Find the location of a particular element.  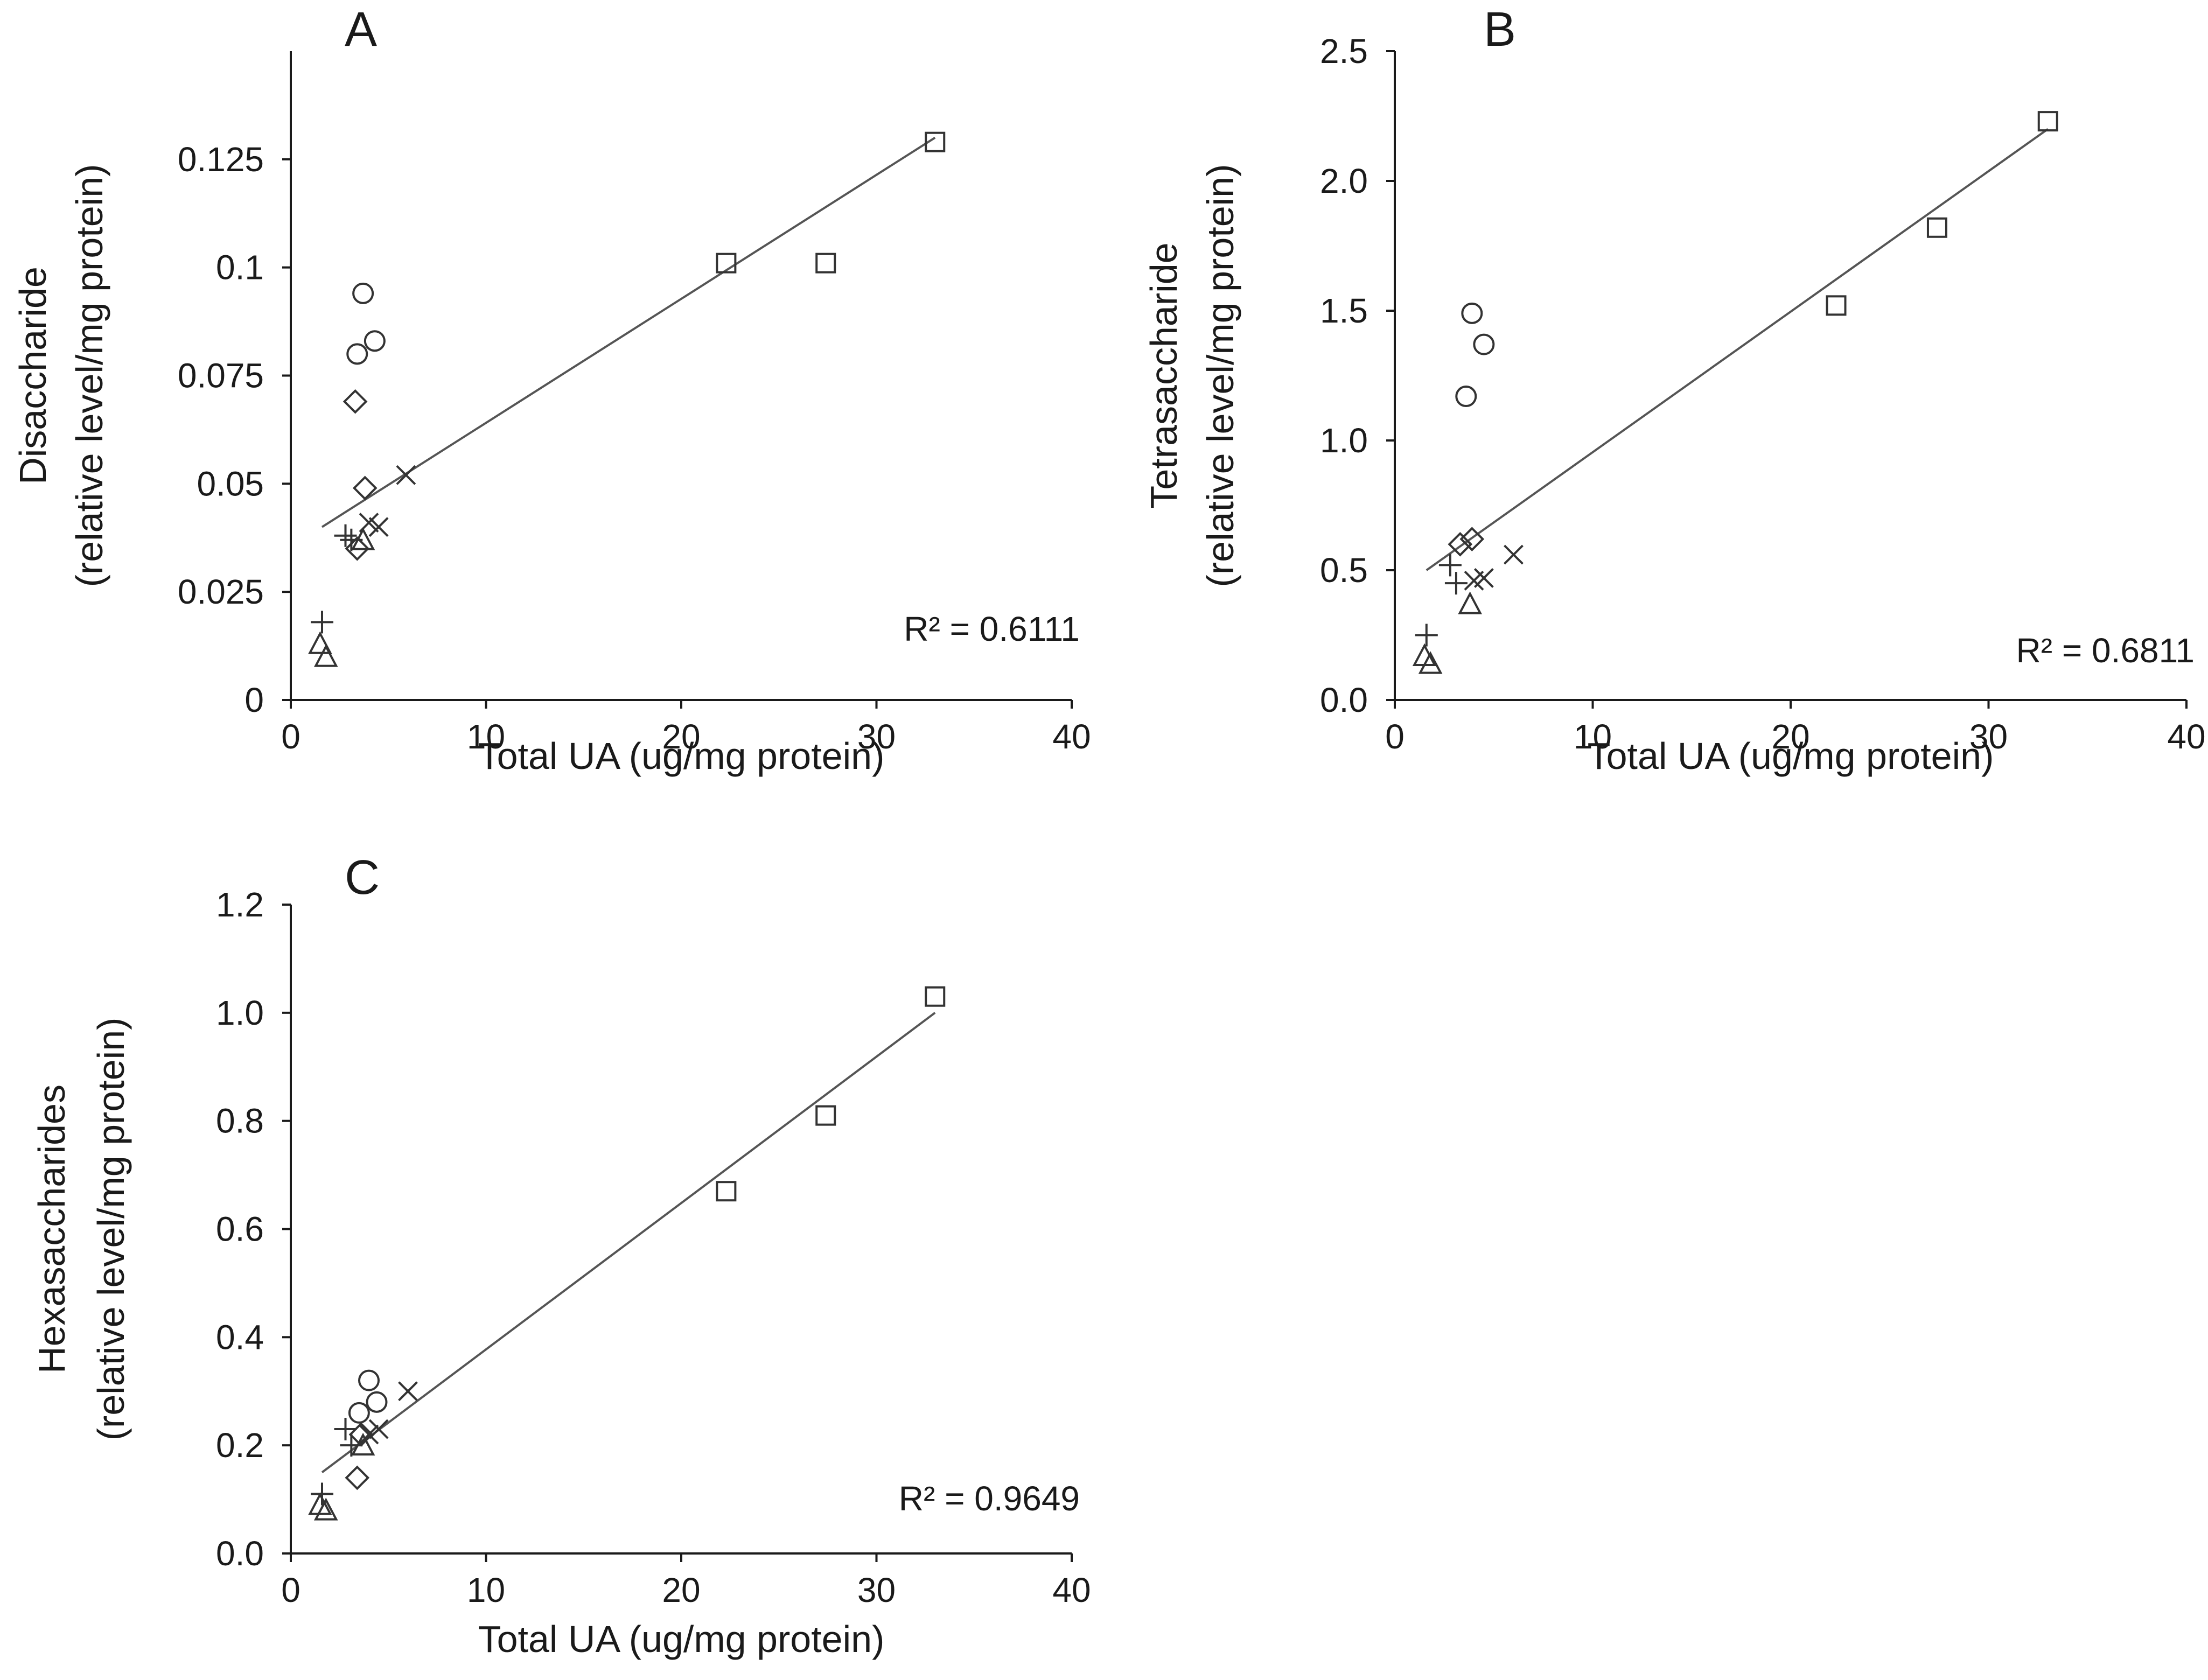

y-tick-label: 1.5 is located at coordinates (1344, 310).